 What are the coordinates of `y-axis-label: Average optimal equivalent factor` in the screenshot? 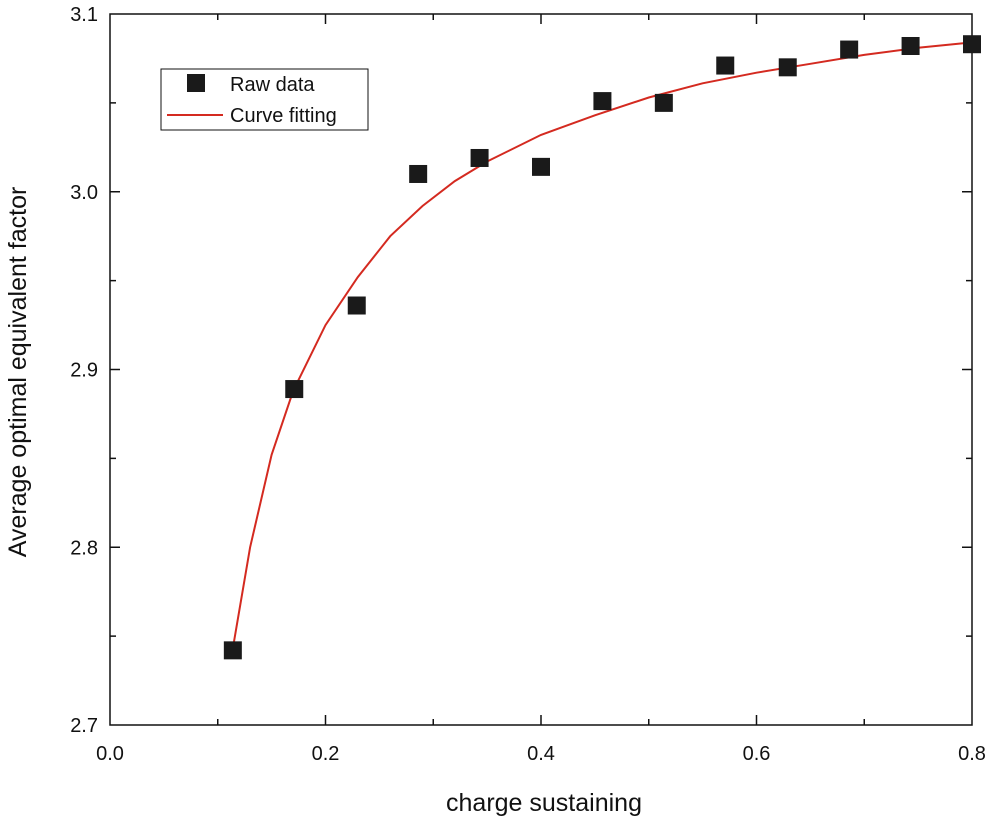 It's located at (18, 372).